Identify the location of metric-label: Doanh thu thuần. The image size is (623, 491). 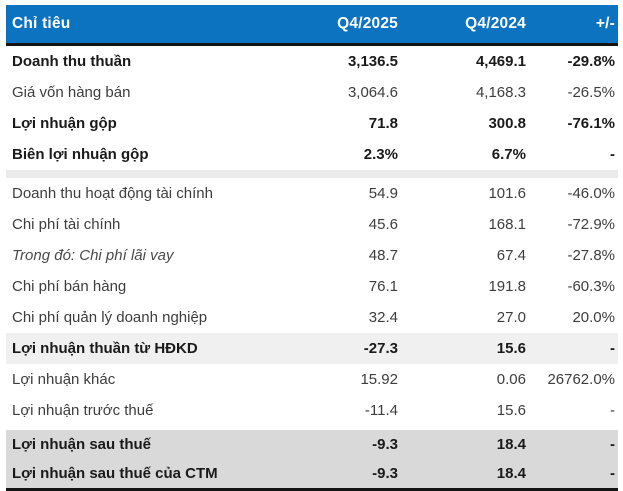
(72, 61).